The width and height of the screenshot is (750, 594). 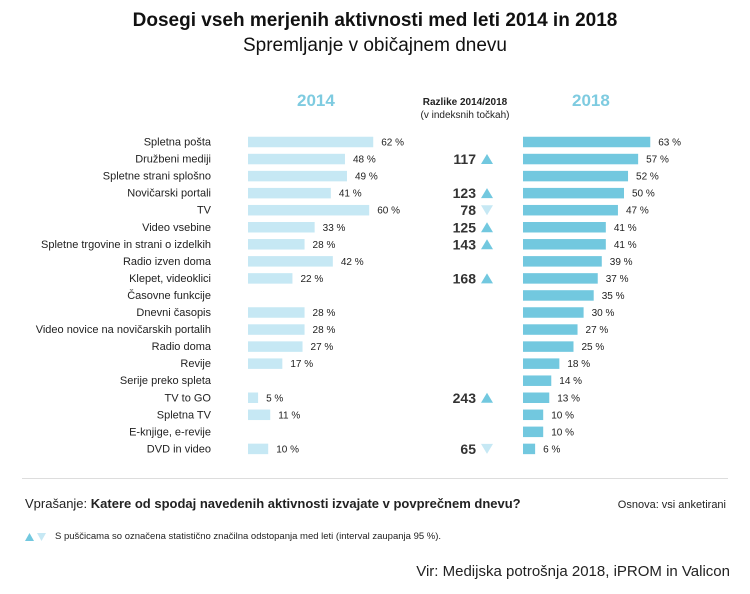 I want to click on bar-2018-radio-doma, so click(x=548, y=346).